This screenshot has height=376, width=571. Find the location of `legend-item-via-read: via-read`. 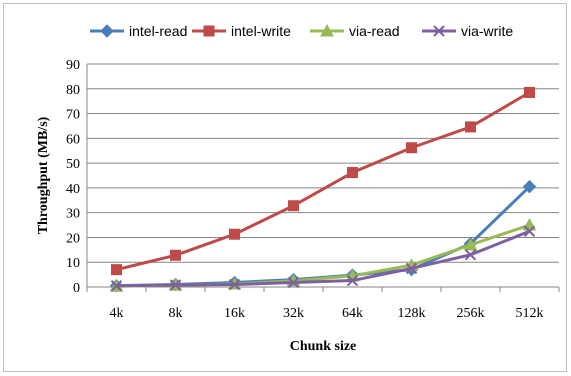

legend-item-via-read: via-read is located at coordinates (355, 31).